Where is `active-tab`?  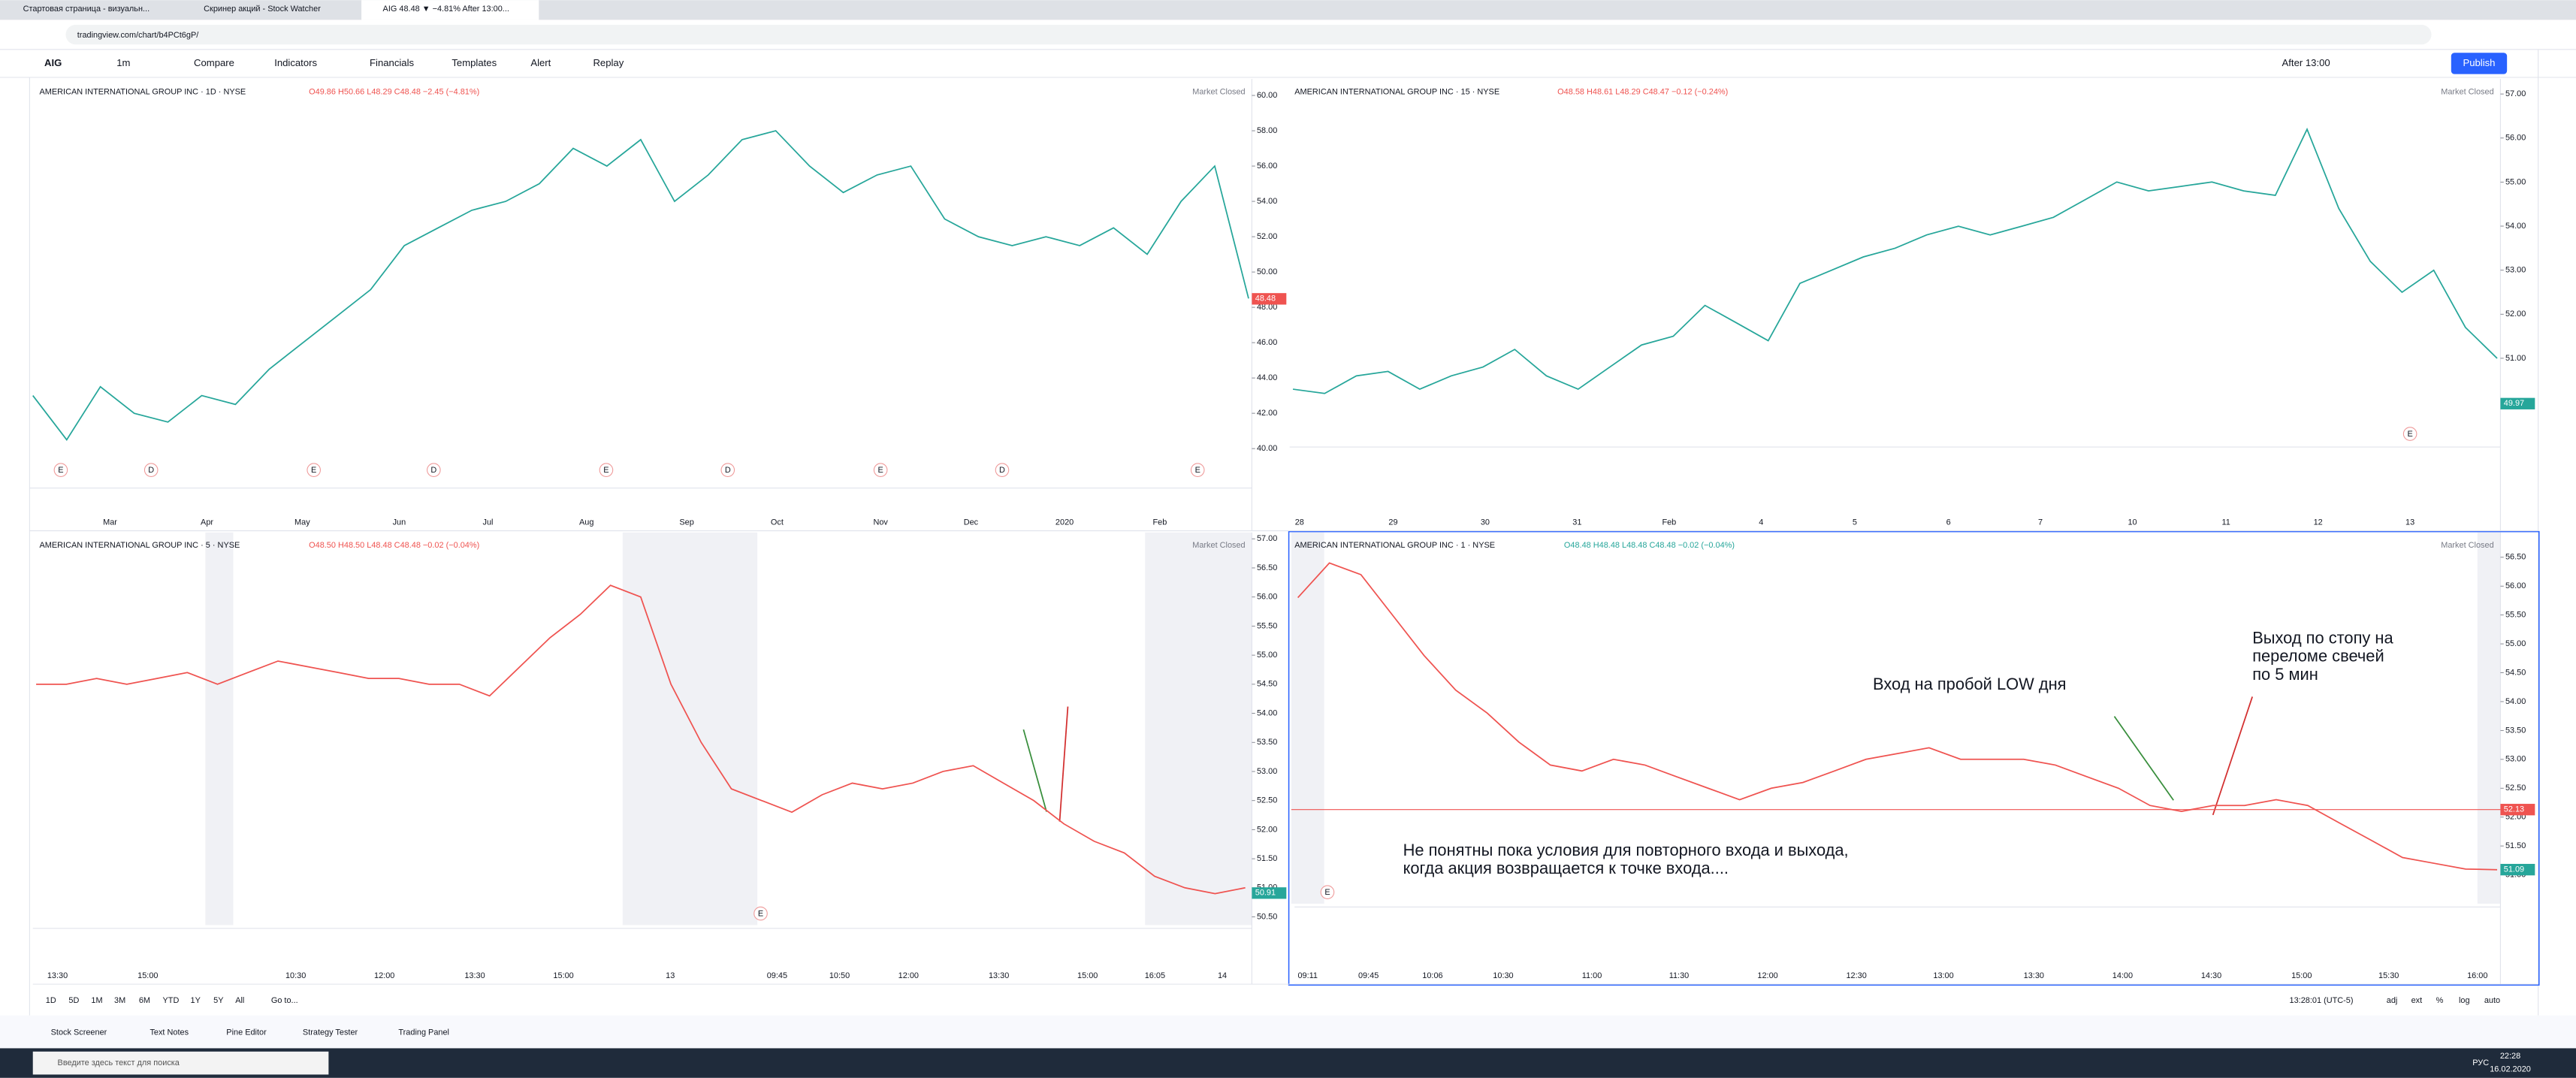
active-tab is located at coordinates (450, 10).